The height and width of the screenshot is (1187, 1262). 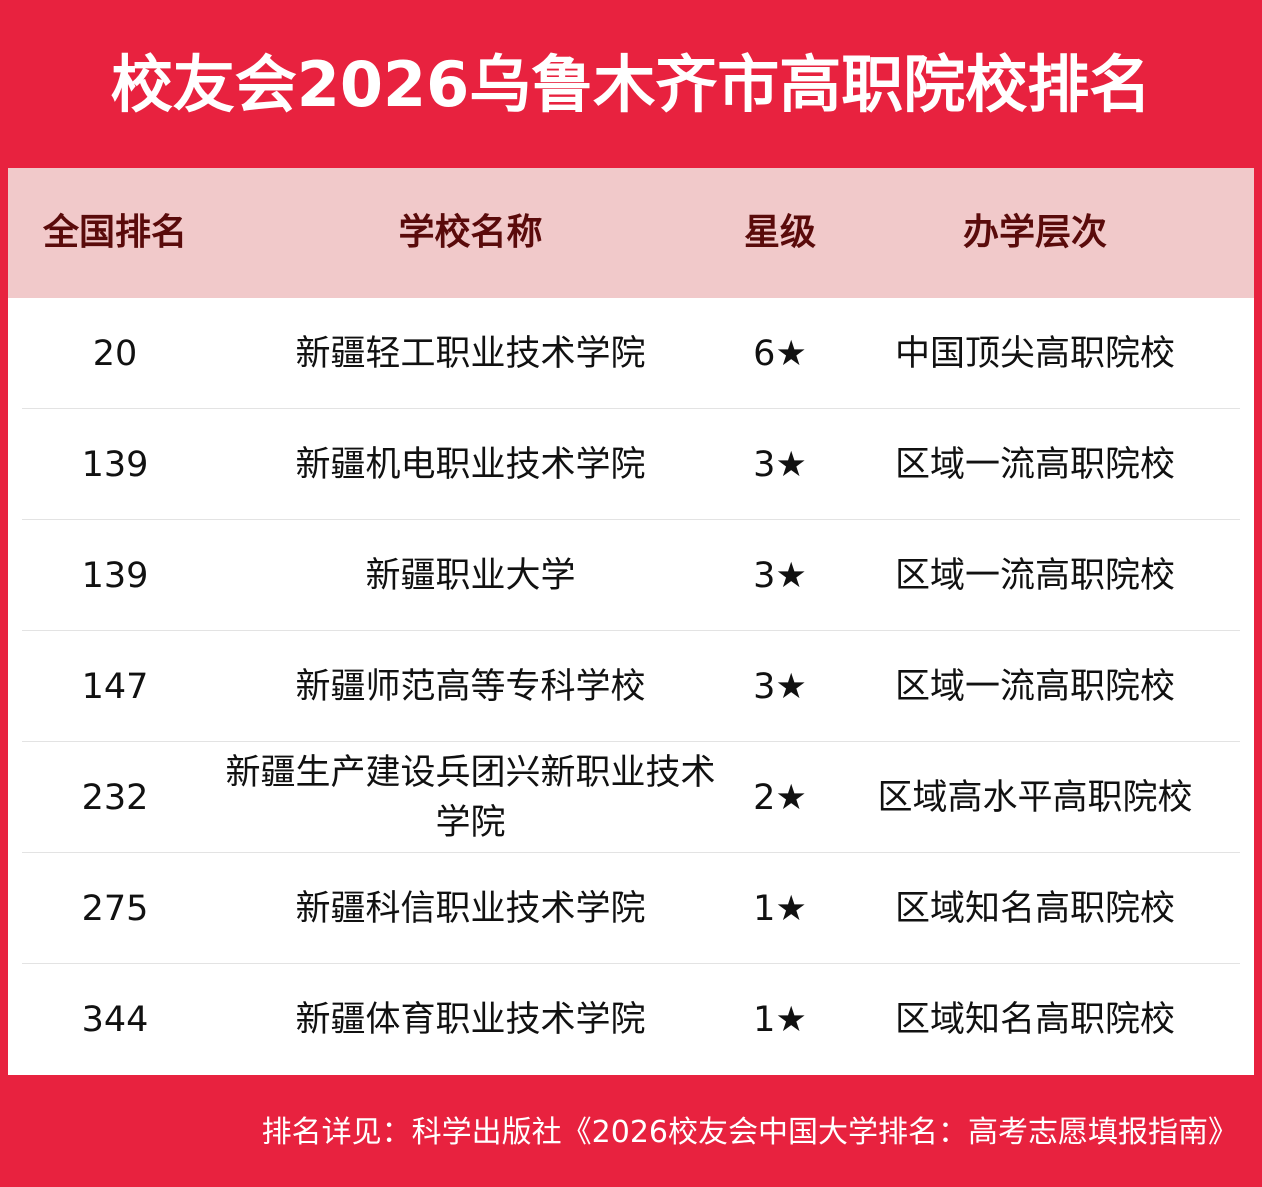 What do you see at coordinates (115, 908) in the screenshot?
I see `table-cell: 275` at bounding box center [115, 908].